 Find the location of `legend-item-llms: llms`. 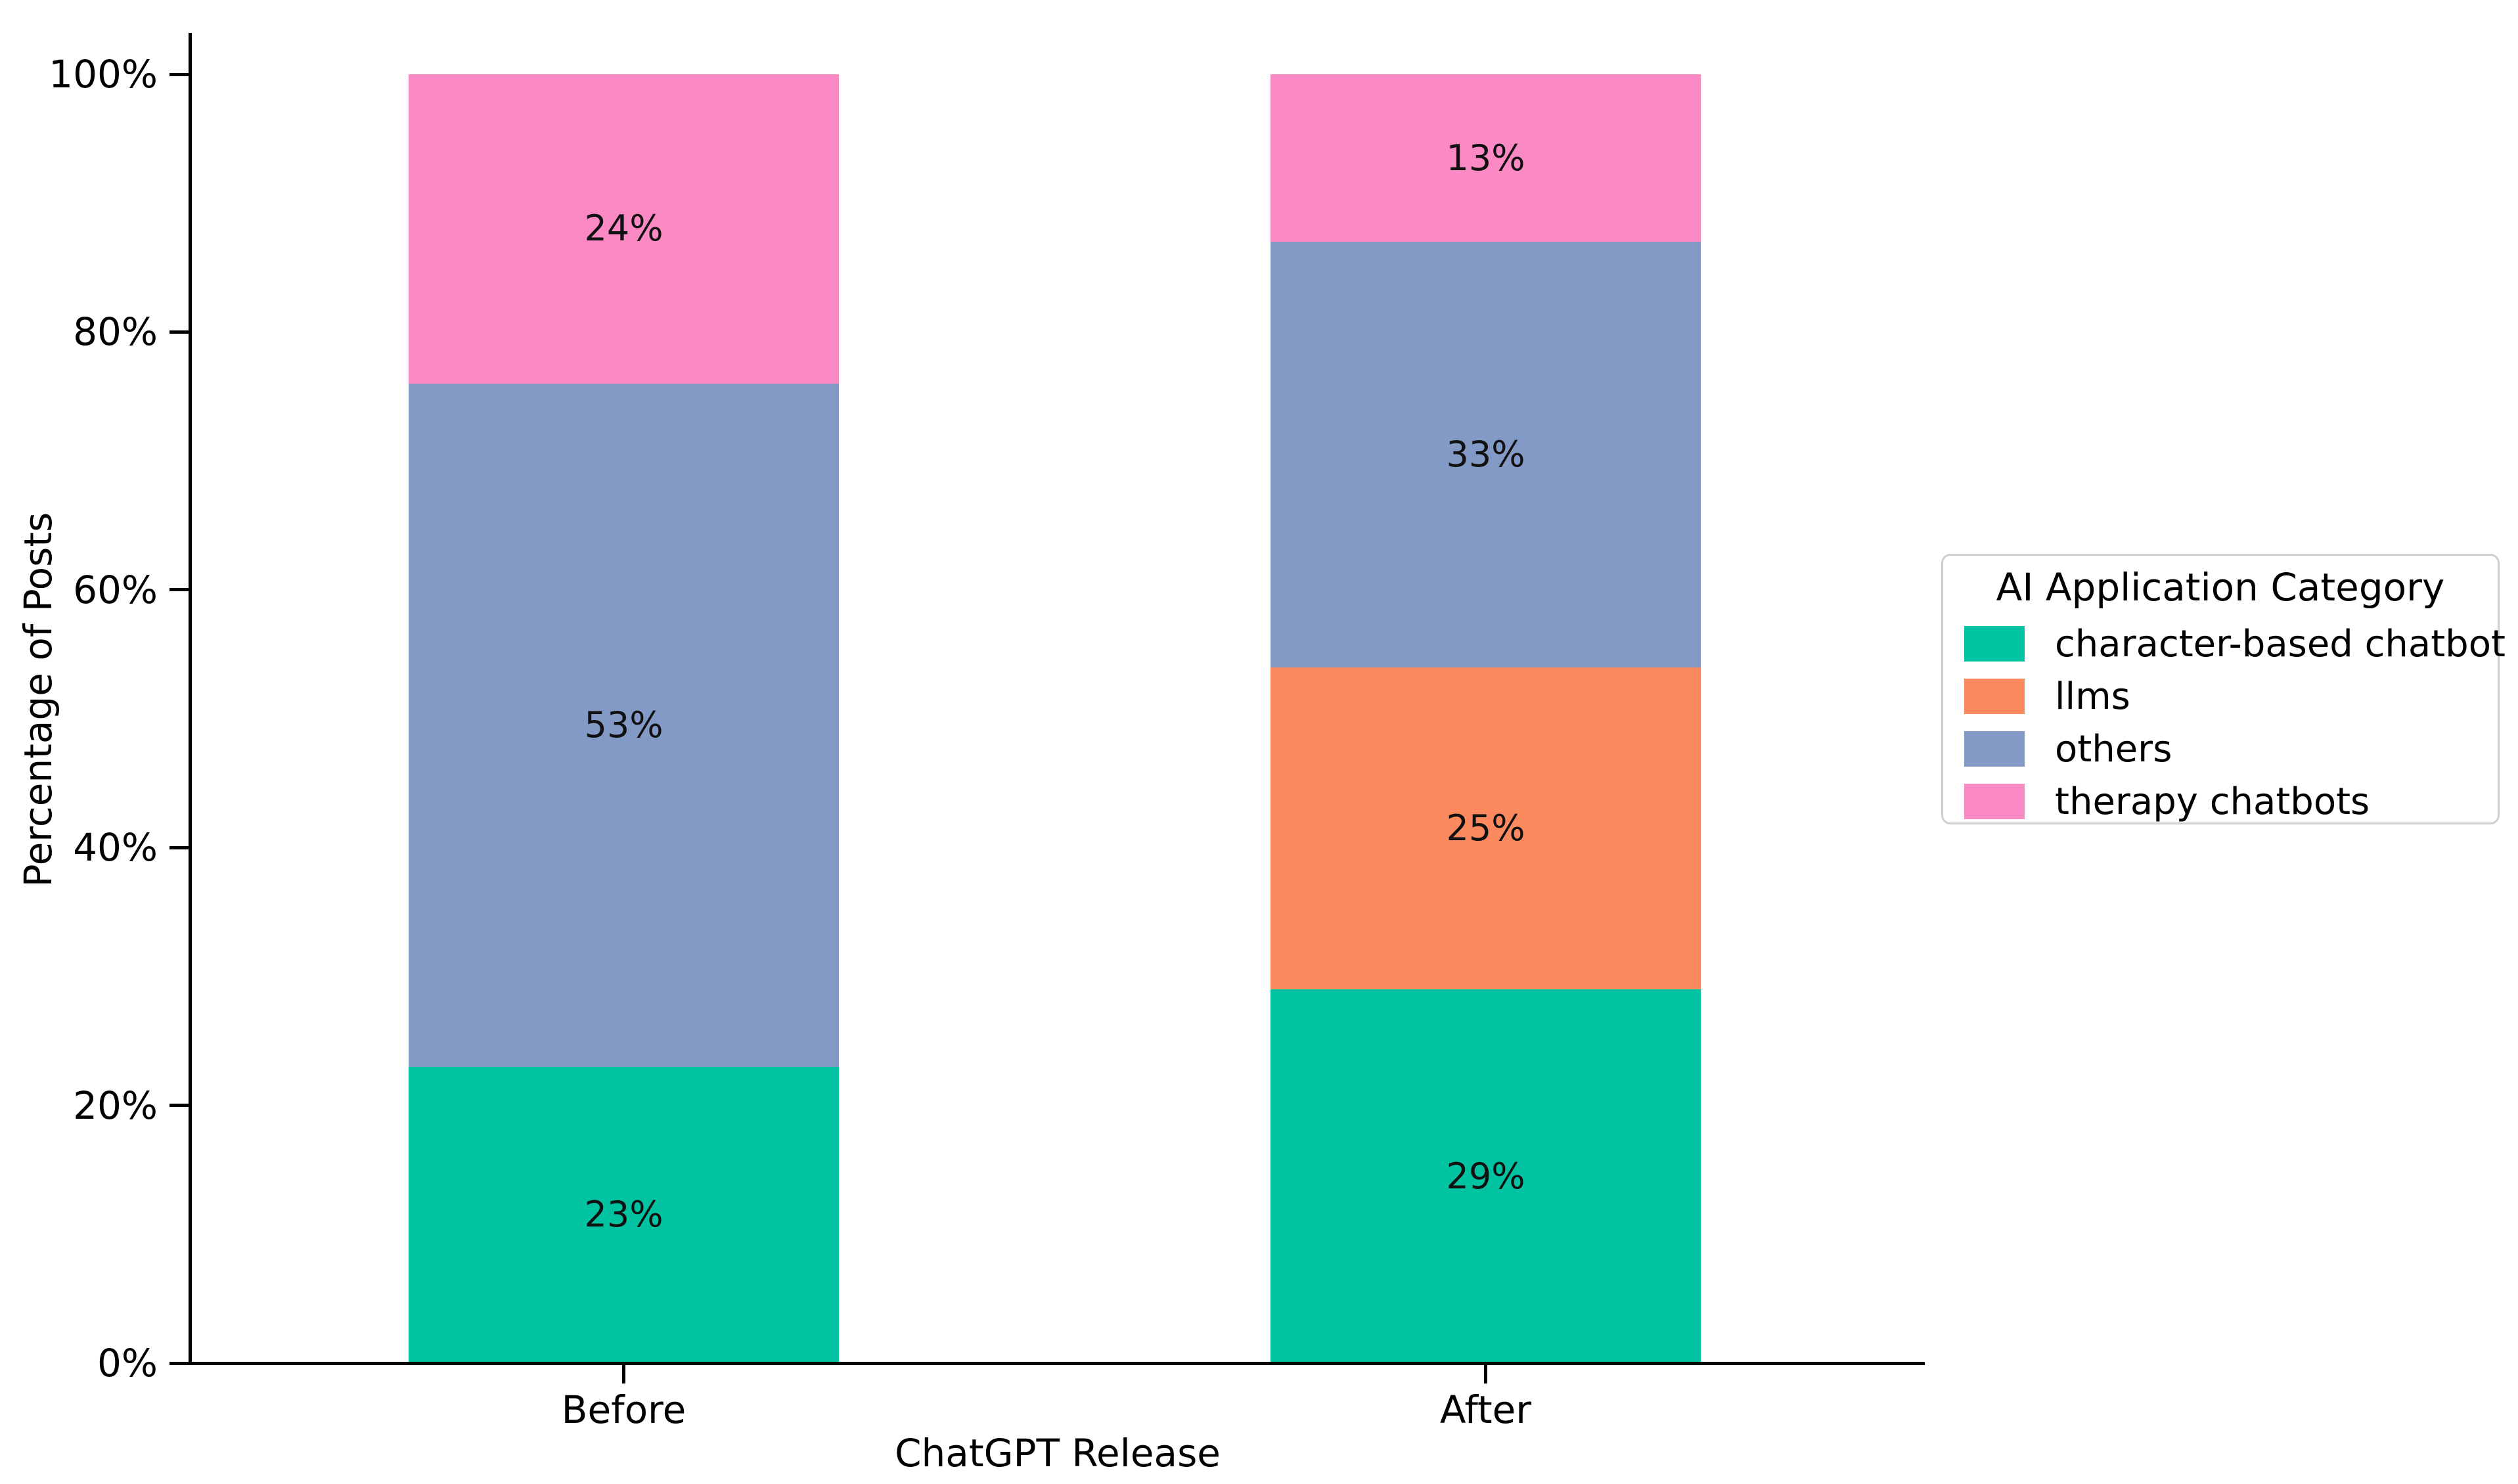

legend-item-llms: llms is located at coordinates (2220, 696).